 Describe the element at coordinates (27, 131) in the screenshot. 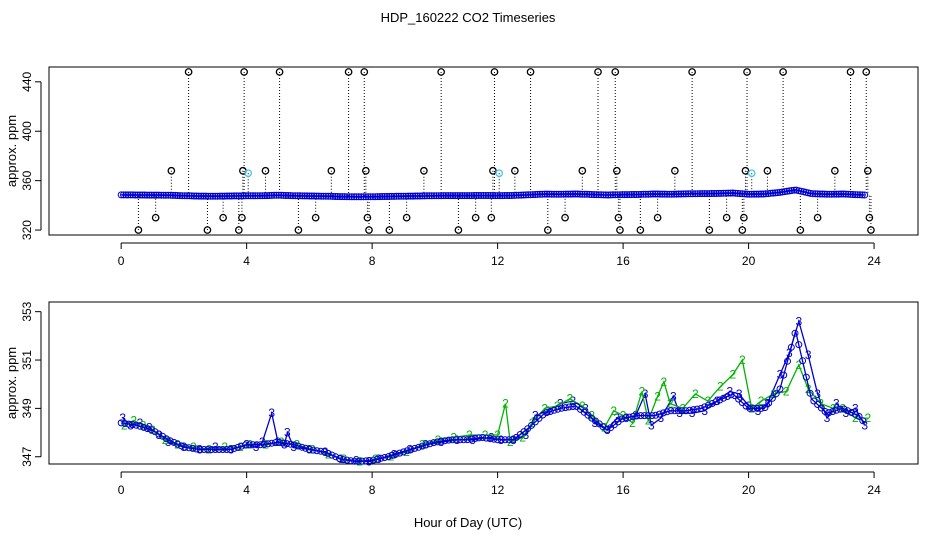

I see `y-tick-label: 400` at that location.